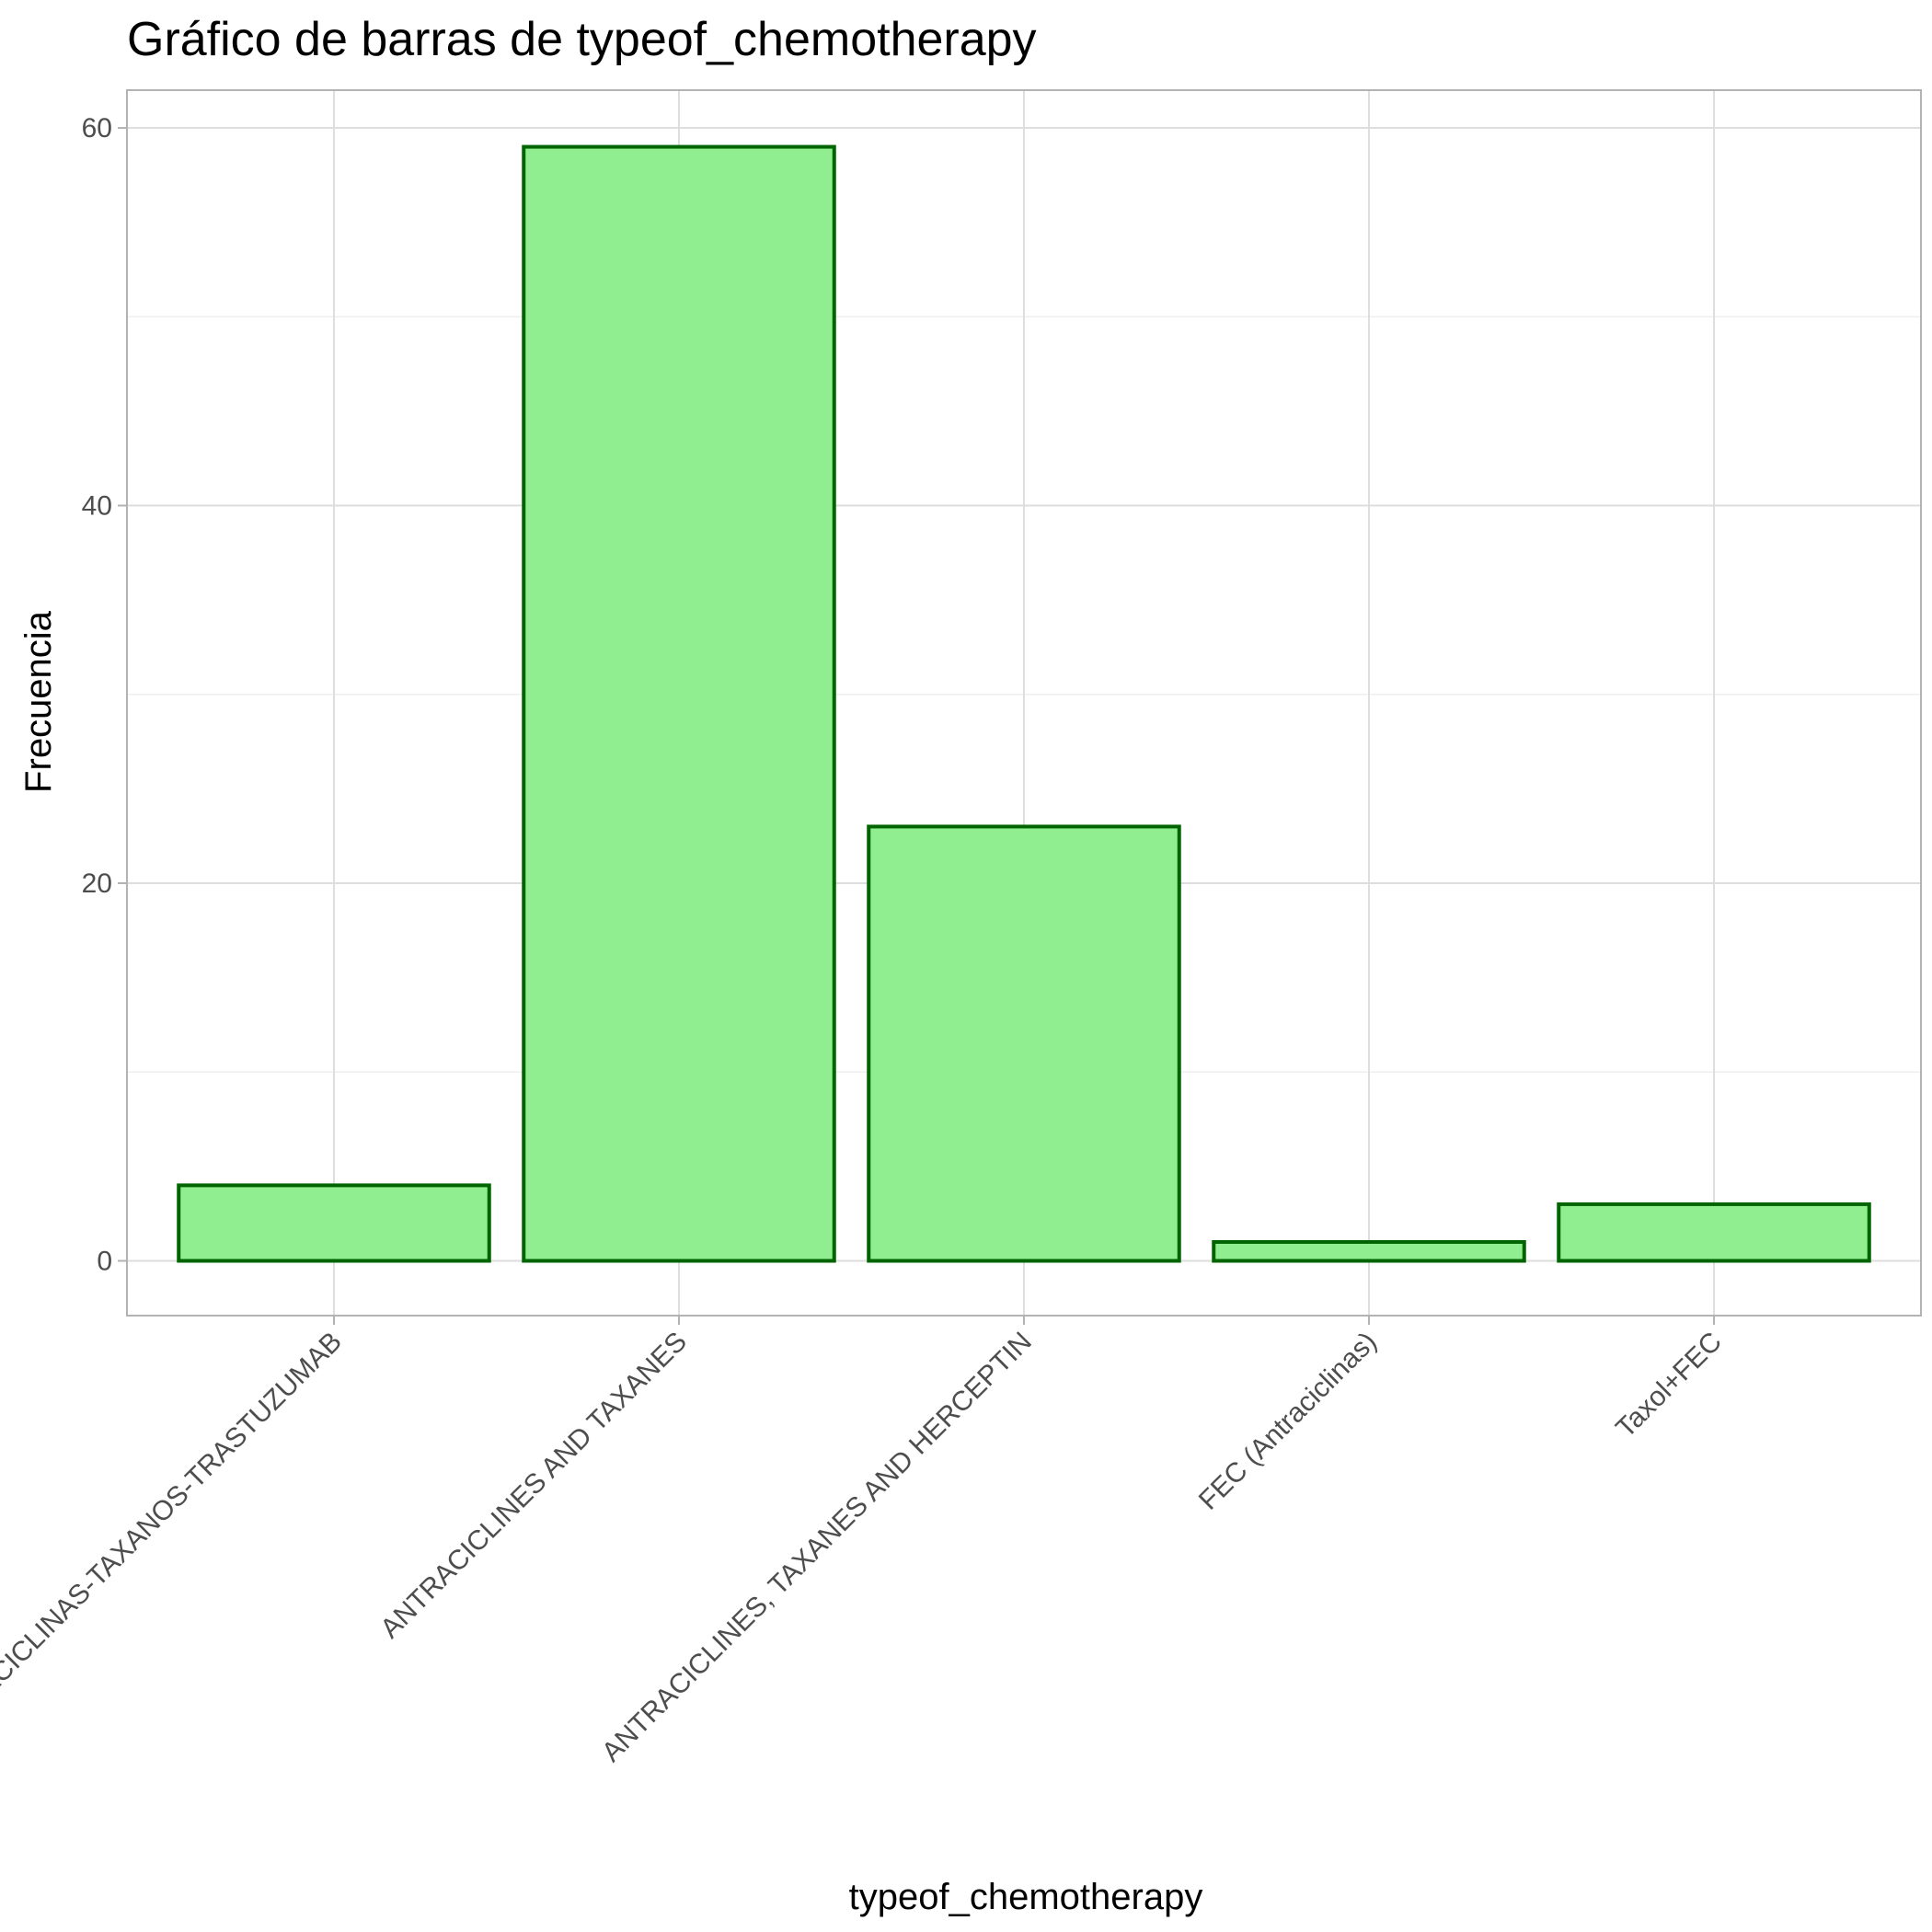 The image size is (1932, 1932). Describe the element at coordinates (174, 1541) in the screenshot. I see `x-tick-label: ANTRACICLINAS-TAXANOS-TRASTUZUMAB` at that location.